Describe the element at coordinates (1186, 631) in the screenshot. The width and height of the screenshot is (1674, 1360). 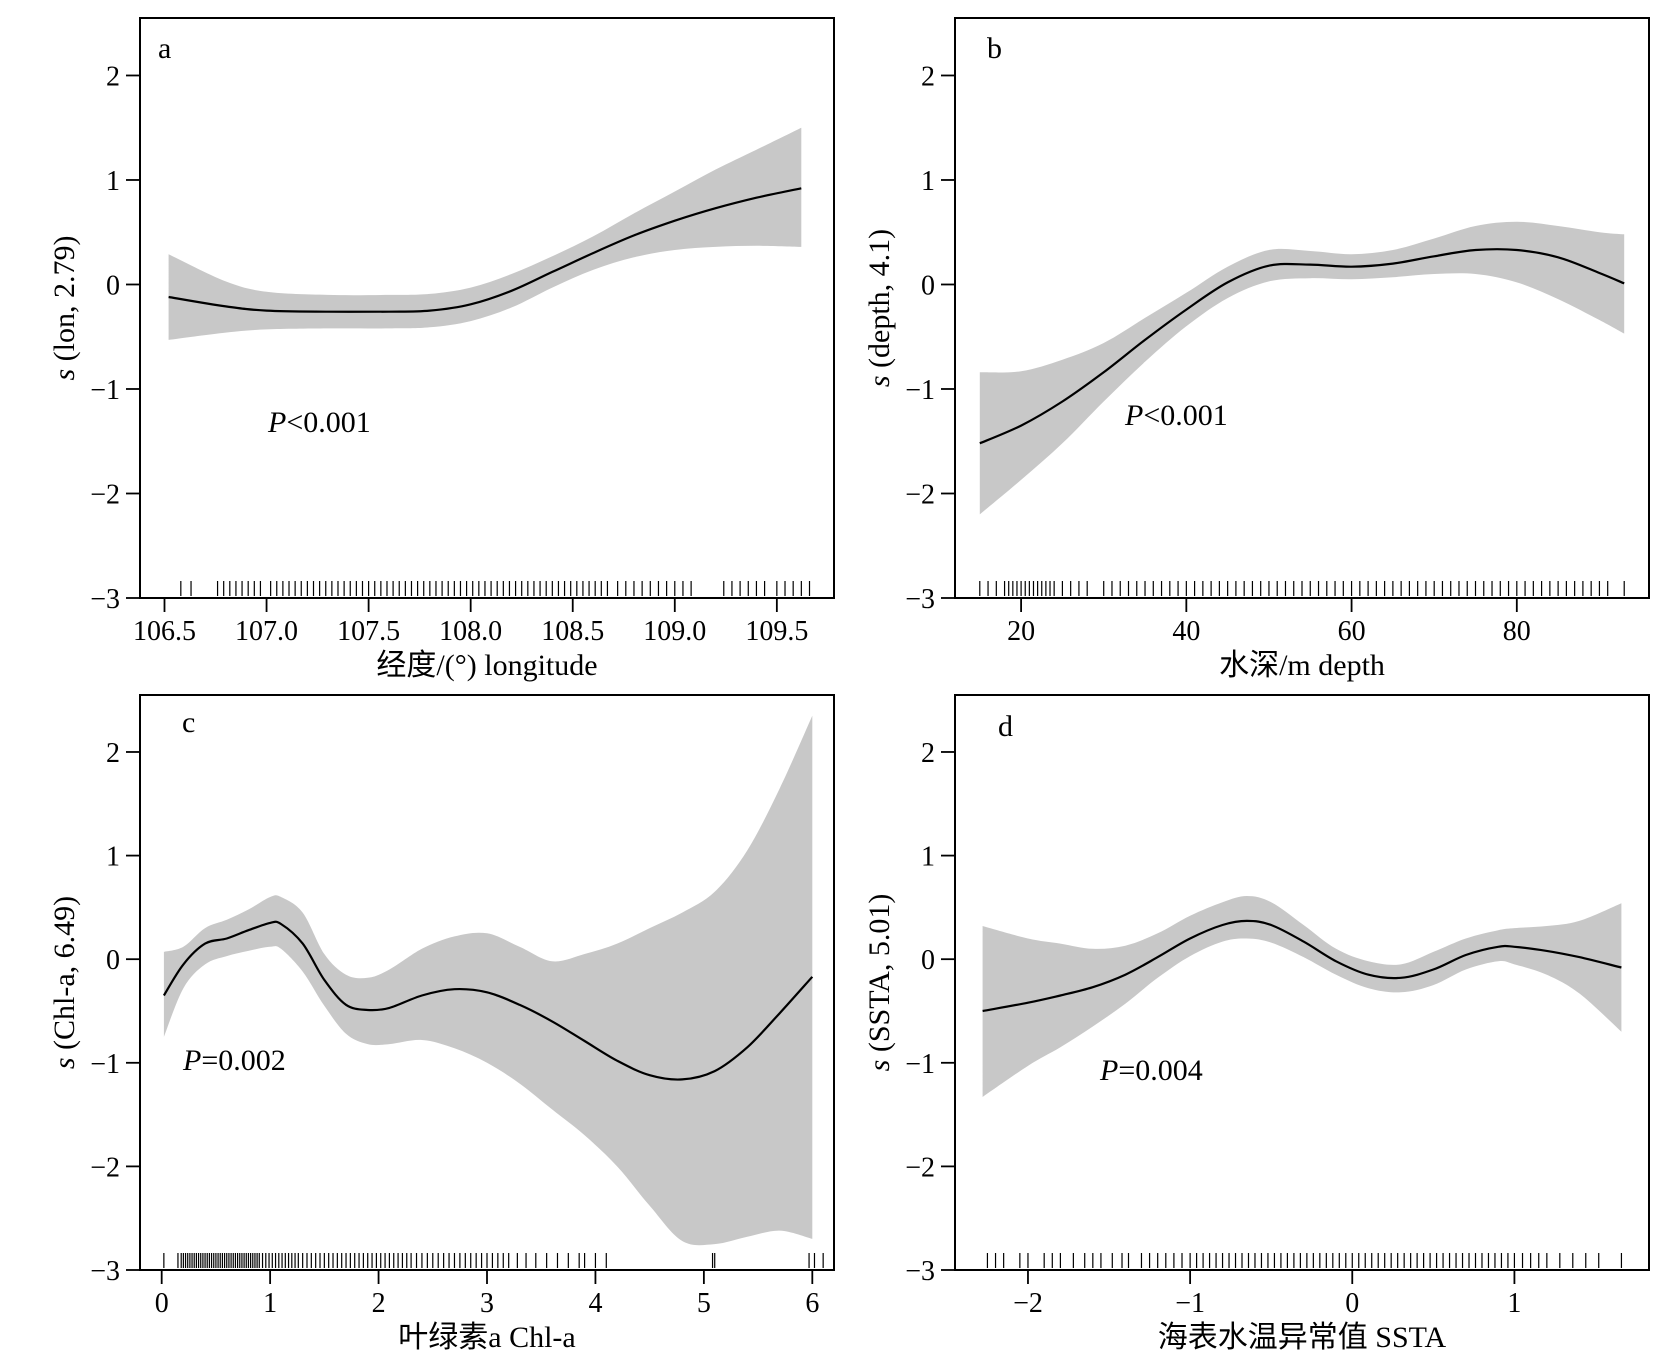
I see `x-tick-label: 40` at that location.